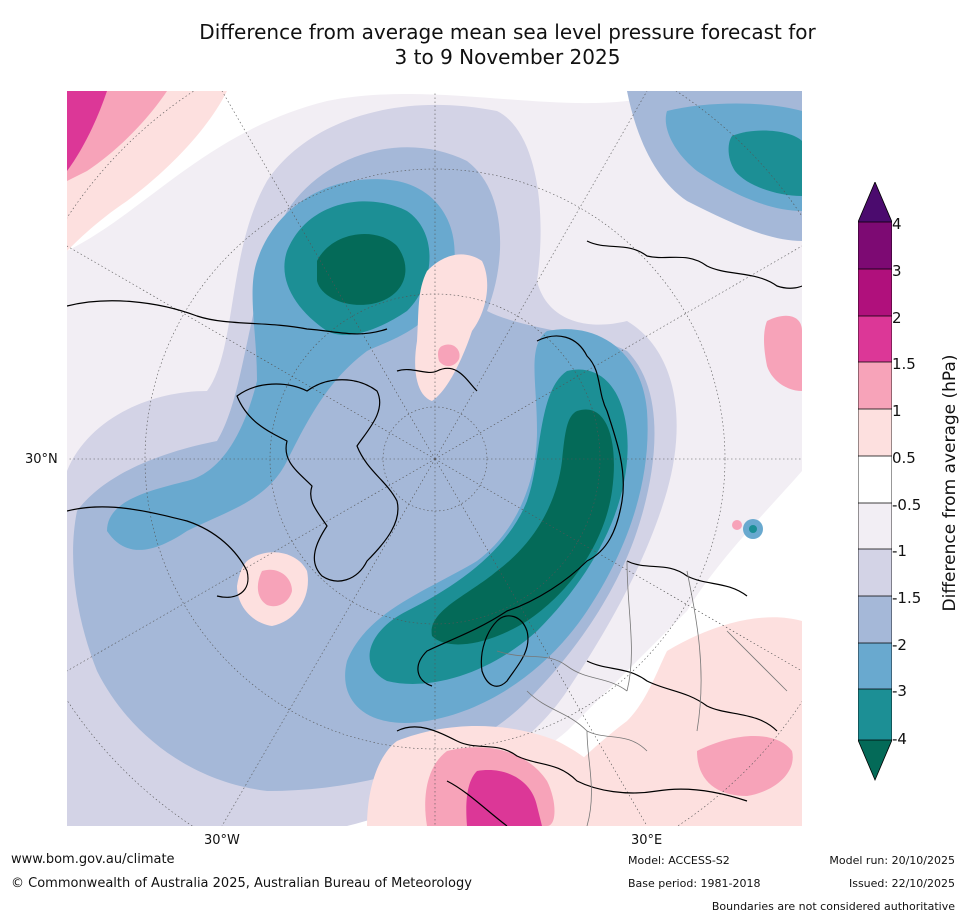 The image size is (965, 919). I want to click on anomaly-region-topright3, so click(765, 163).